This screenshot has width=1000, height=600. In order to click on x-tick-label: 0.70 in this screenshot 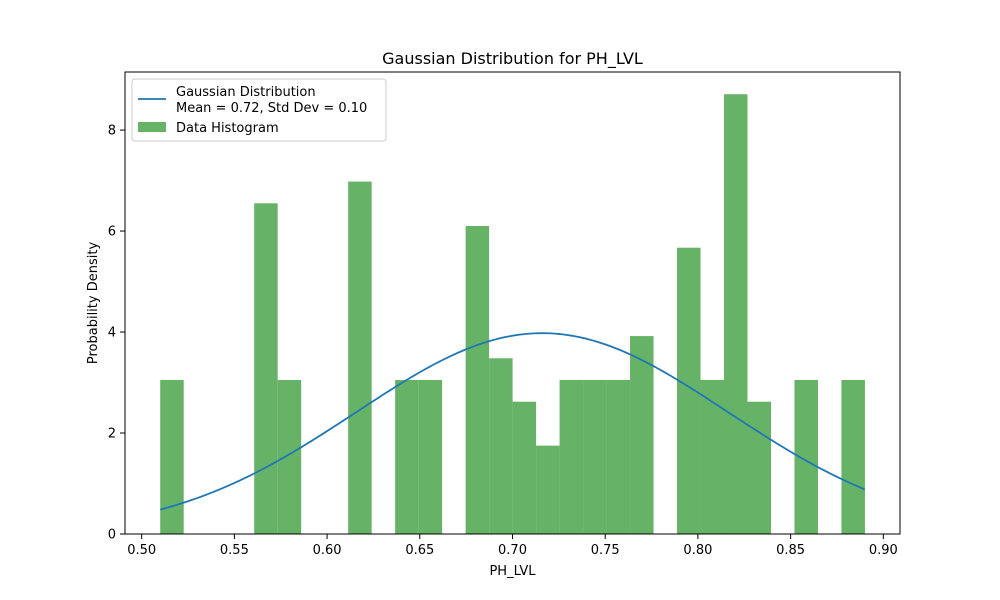, I will do `click(512, 550)`.